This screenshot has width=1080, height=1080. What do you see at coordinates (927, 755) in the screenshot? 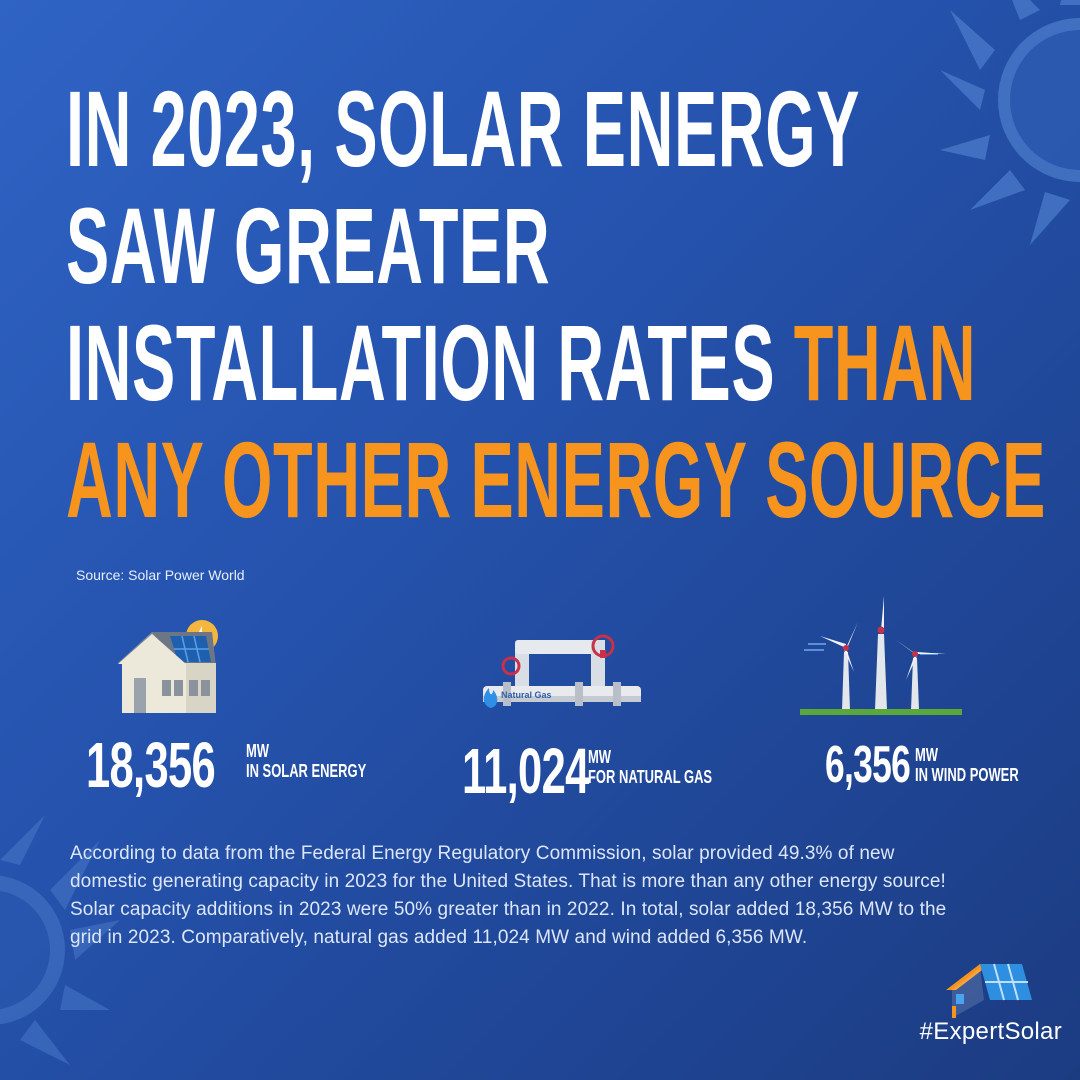
I see `wind-stat-unit: MW` at bounding box center [927, 755].